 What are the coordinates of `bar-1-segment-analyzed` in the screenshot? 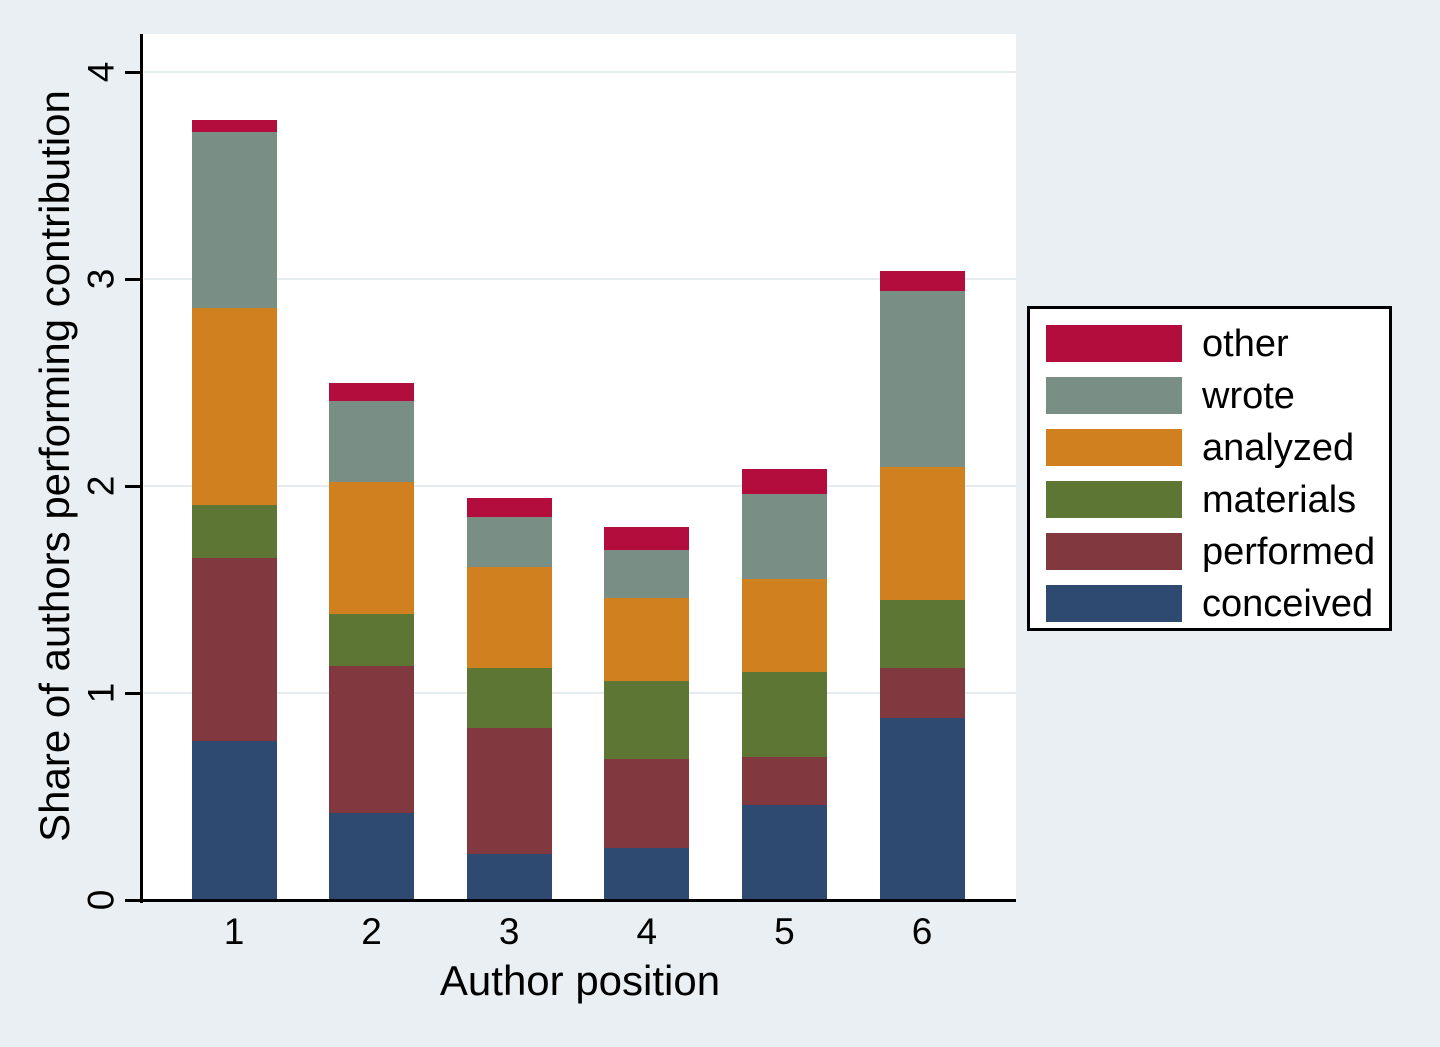 It's located at (234, 406).